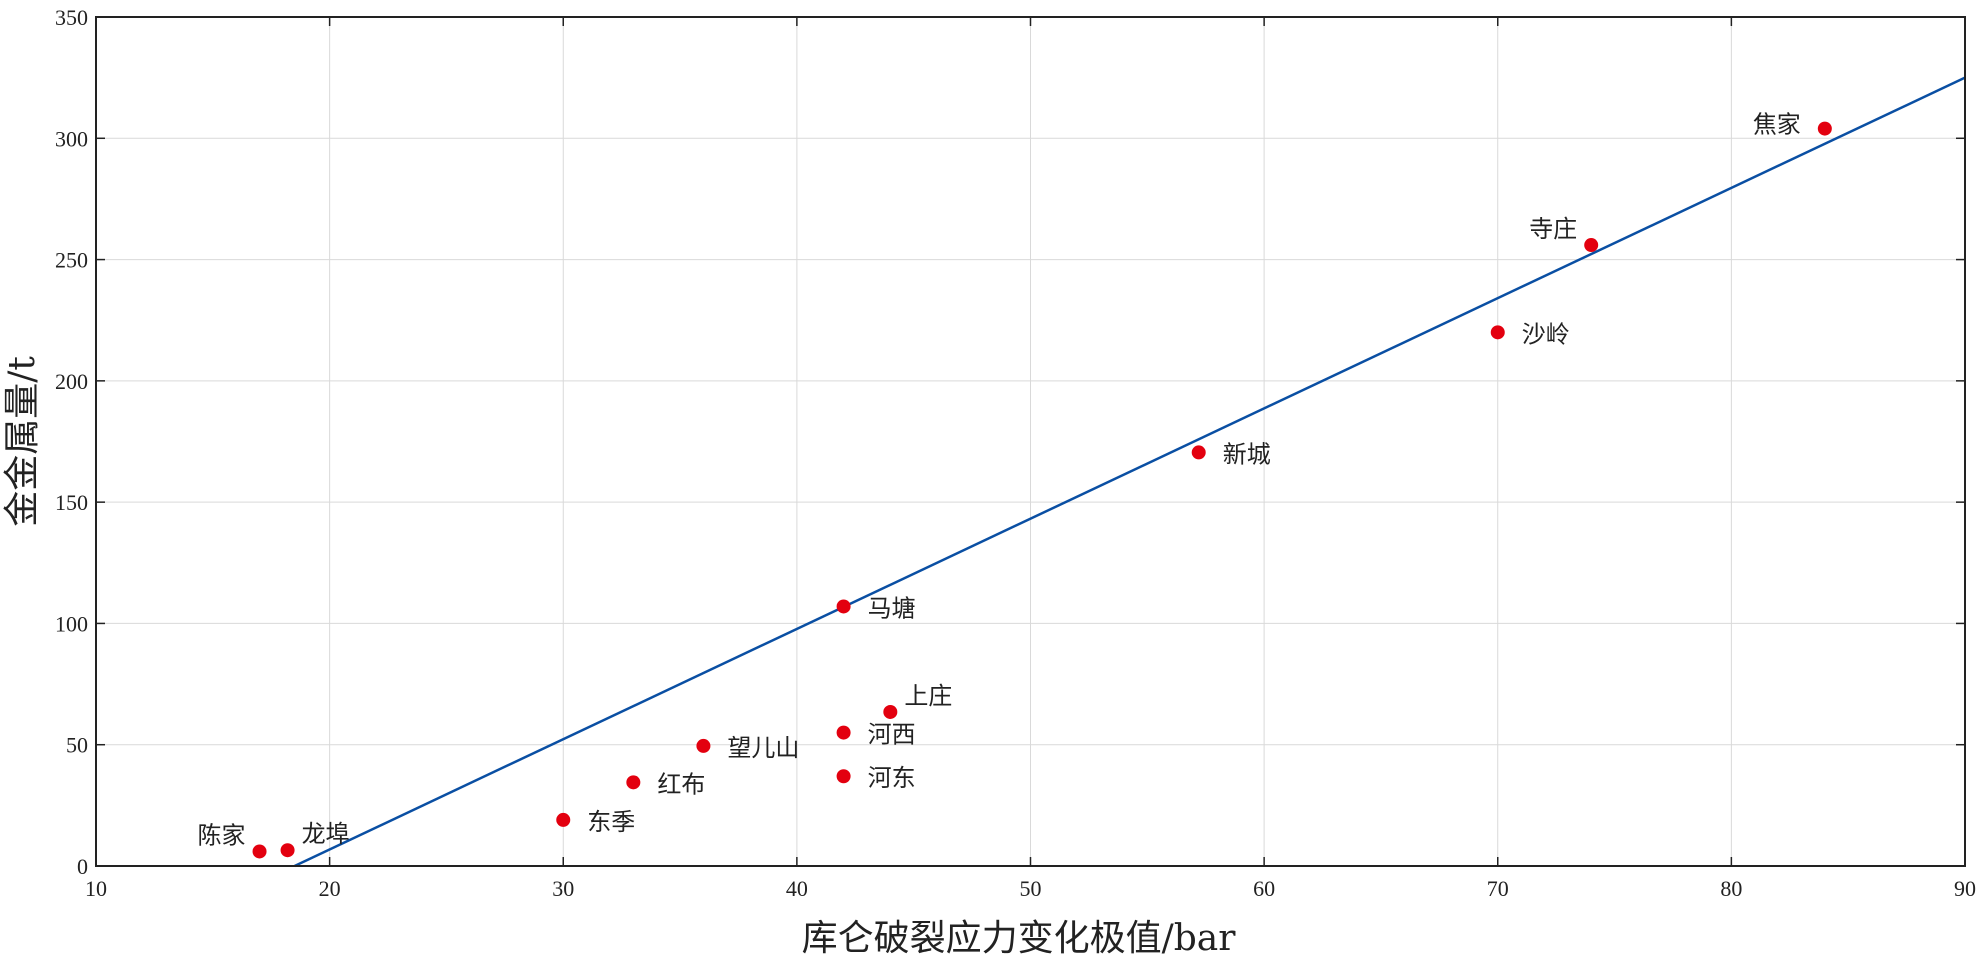 The width and height of the screenshot is (1984, 960). I want to click on y-tick-label: 50, so click(77, 745).